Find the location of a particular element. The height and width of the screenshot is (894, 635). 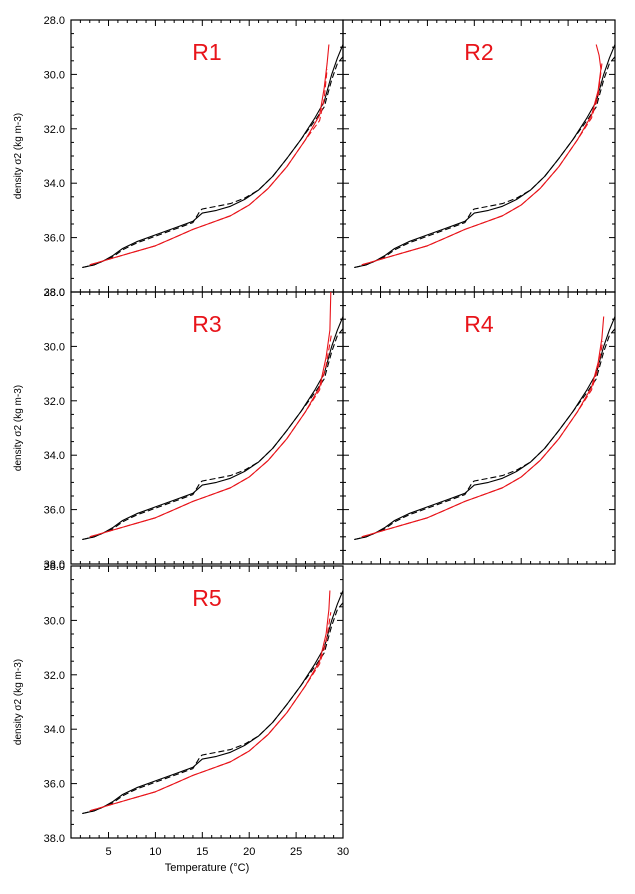

panel-title: R5 is located at coordinates (206, 598).